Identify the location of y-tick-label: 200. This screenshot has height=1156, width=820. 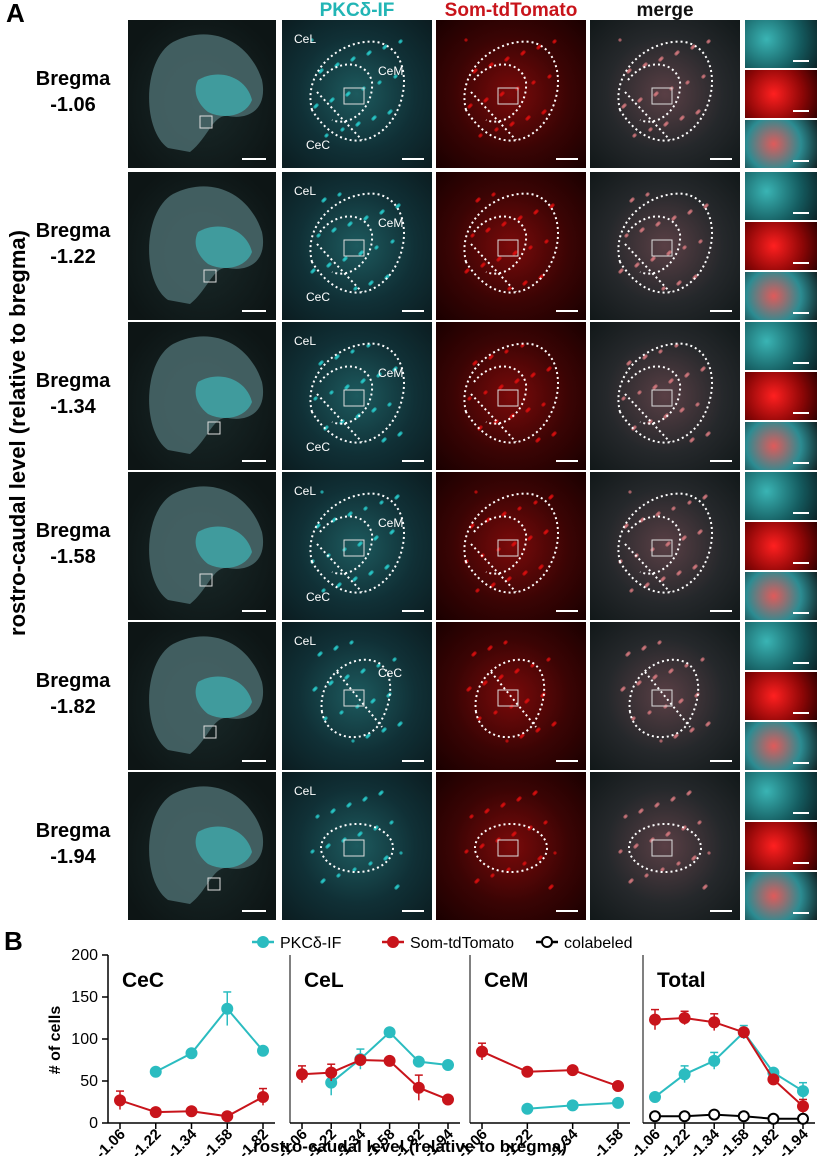
(84, 955).